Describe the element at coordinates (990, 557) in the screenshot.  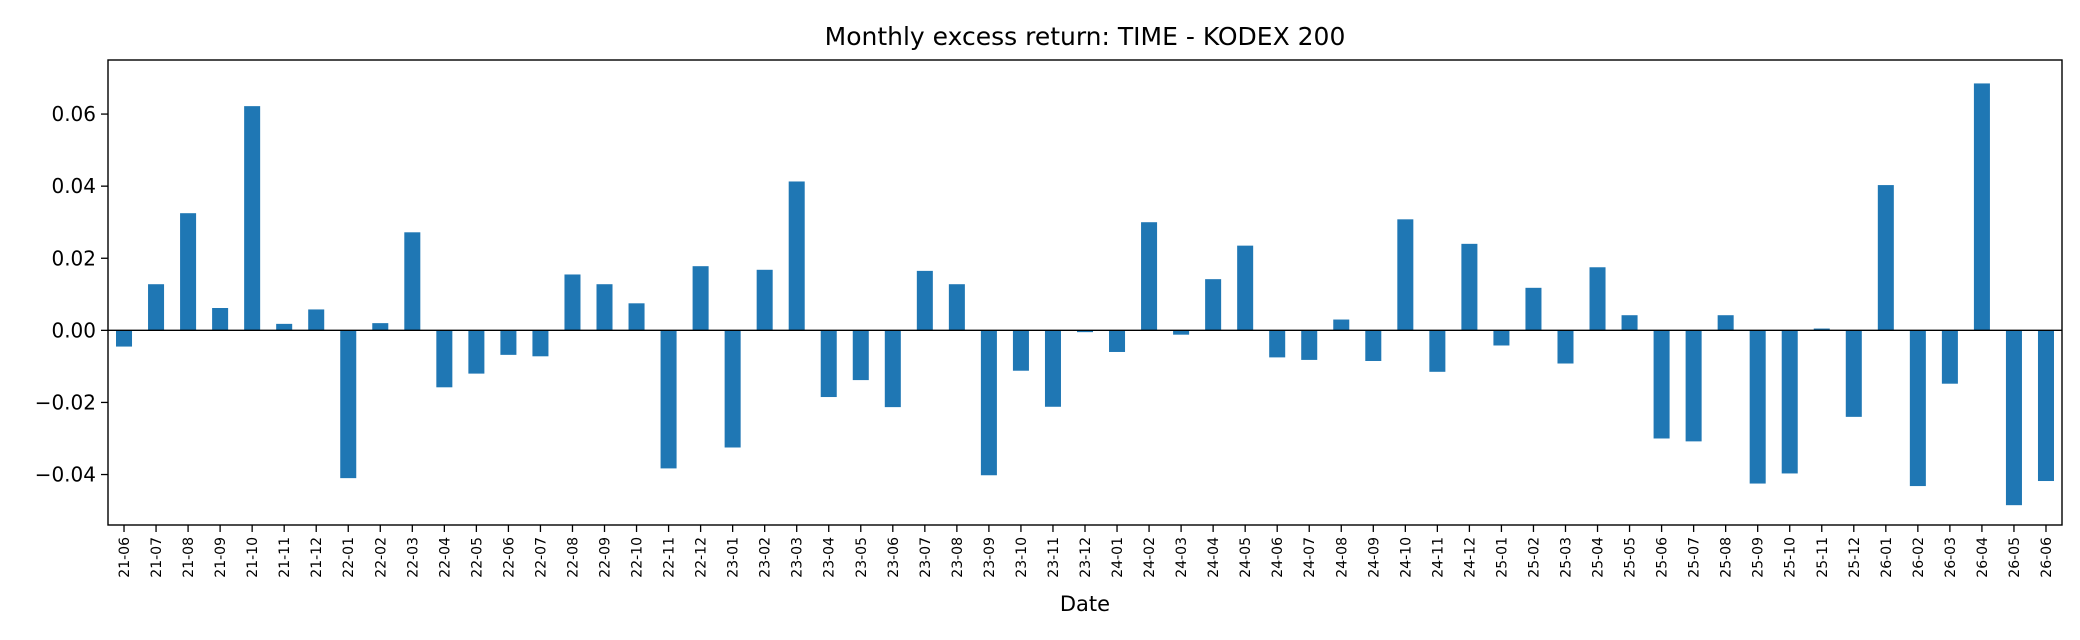
I see `x-tick-label: 23-09` at that location.